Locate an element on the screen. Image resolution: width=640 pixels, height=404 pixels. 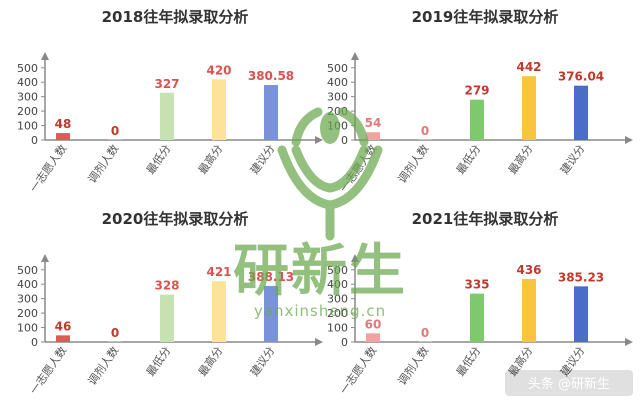
data-label: 385.23 is located at coordinates (581, 277).